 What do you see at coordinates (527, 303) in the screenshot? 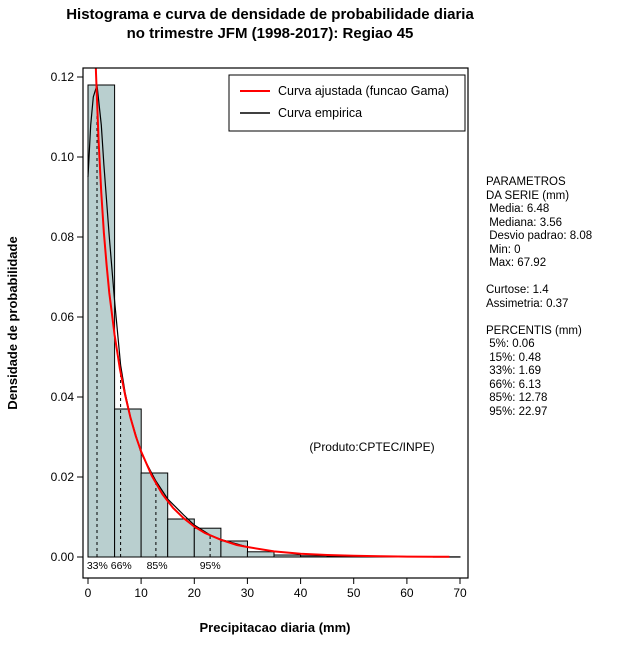
I see `statistics-line: Assimetria: 0.37` at bounding box center [527, 303].